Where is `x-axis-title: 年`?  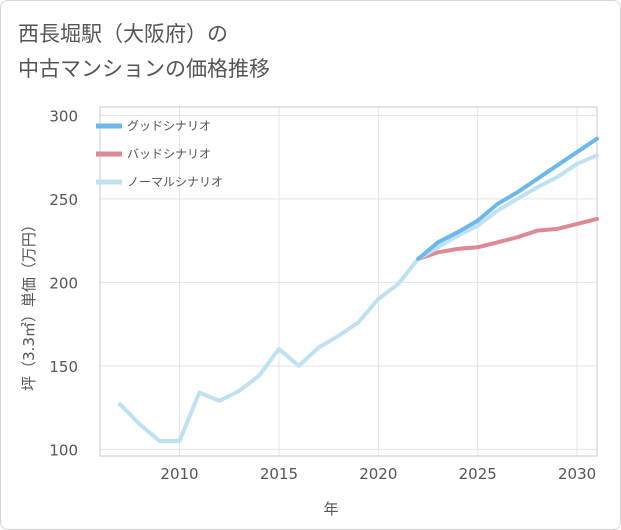 x-axis-title: 年 is located at coordinates (330, 509).